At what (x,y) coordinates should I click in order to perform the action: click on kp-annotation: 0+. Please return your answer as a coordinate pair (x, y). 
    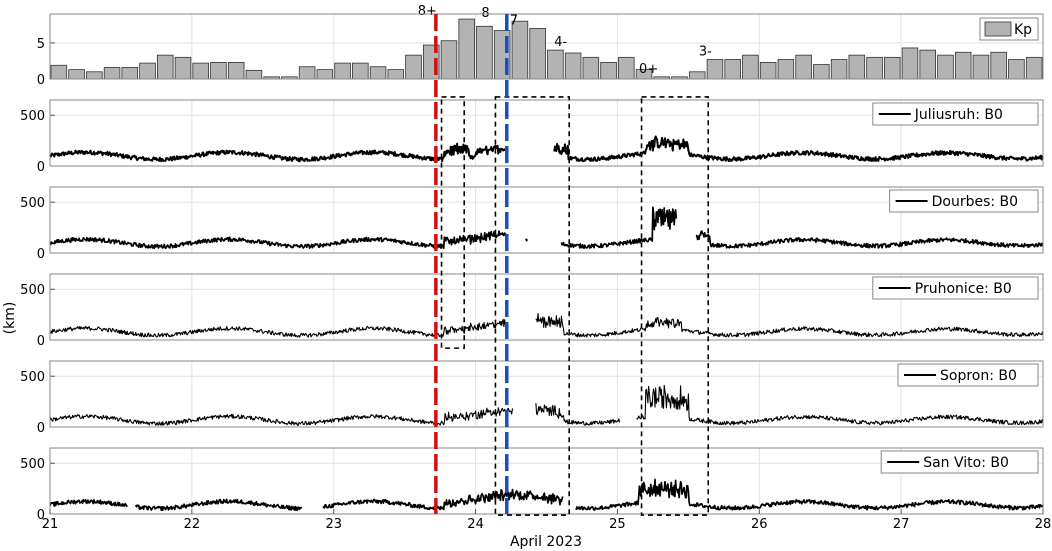
    Looking at the image, I should click on (648, 69).